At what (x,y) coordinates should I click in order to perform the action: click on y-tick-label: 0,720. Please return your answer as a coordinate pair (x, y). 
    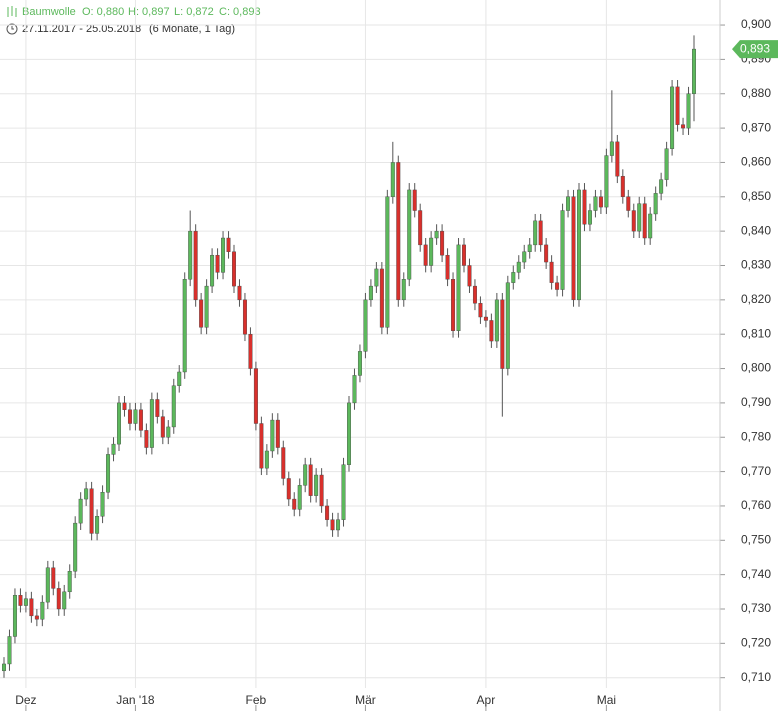
    Looking at the image, I should click on (756, 643).